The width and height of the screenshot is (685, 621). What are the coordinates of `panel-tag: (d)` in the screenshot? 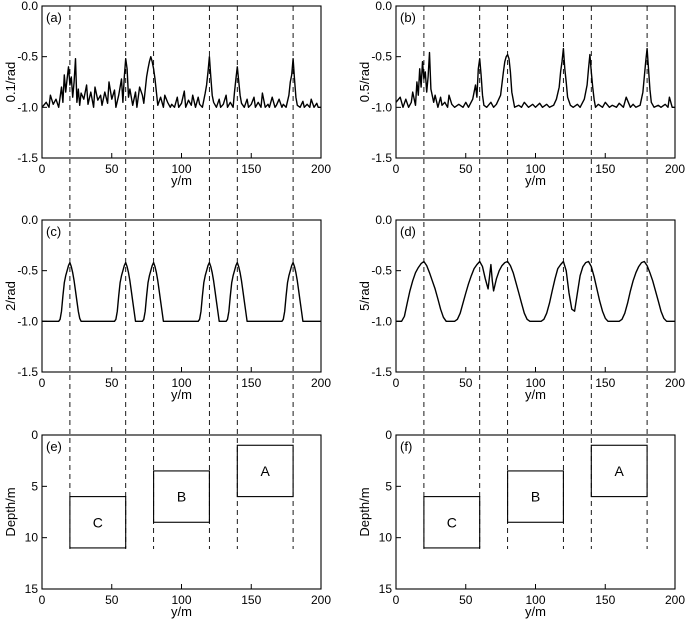 It's located at (408, 231).